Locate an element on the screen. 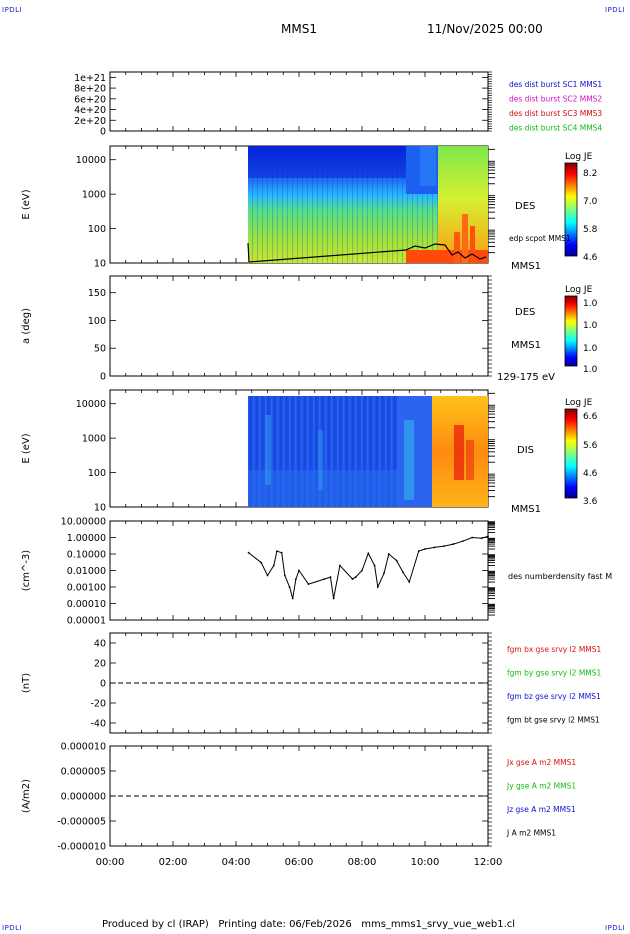 The height and width of the screenshot is (934, 630). y-tick-label: 1e+21 is located at coordinates (90, 78).